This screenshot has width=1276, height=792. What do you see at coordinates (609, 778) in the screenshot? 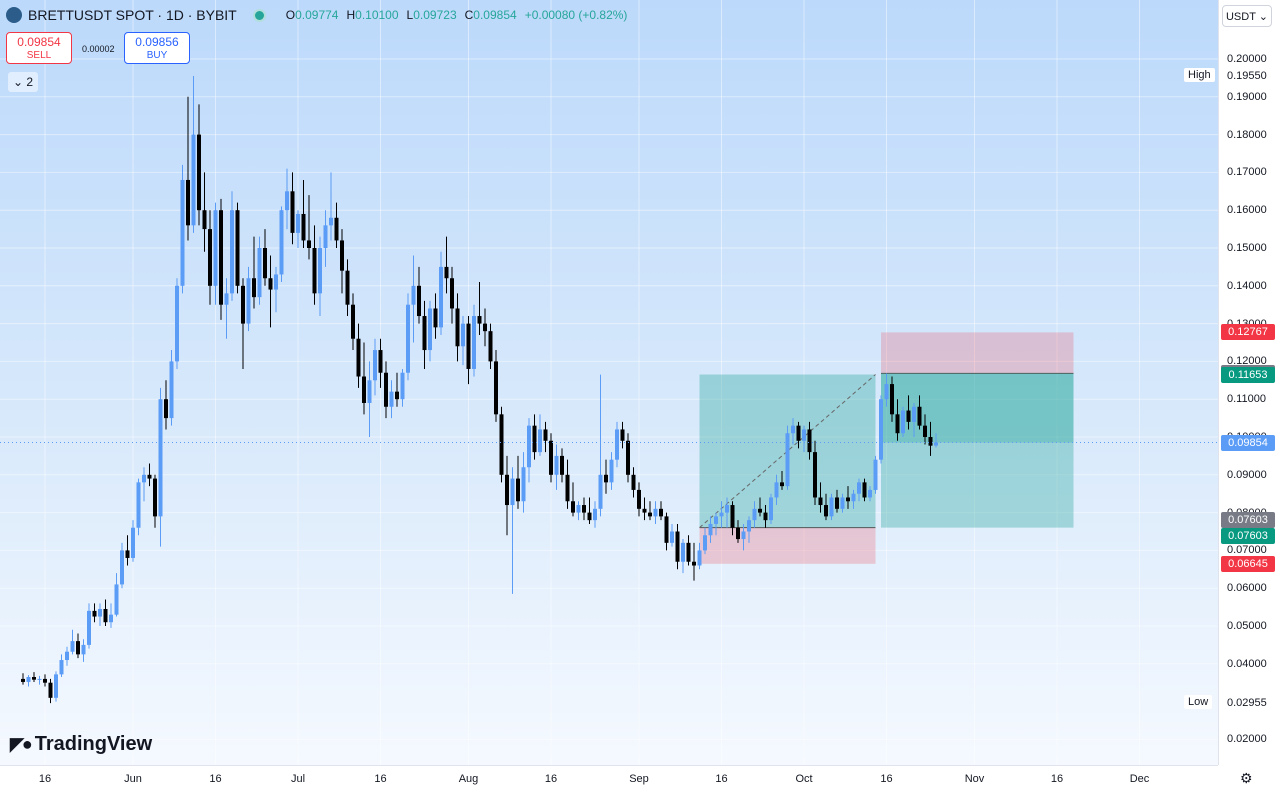
I see `time-axis: 16 Jun 16 Jul 16 Aug 16 Sep 16 Oct 16 Nov 16 Dec` at bounding box center [609, 778].